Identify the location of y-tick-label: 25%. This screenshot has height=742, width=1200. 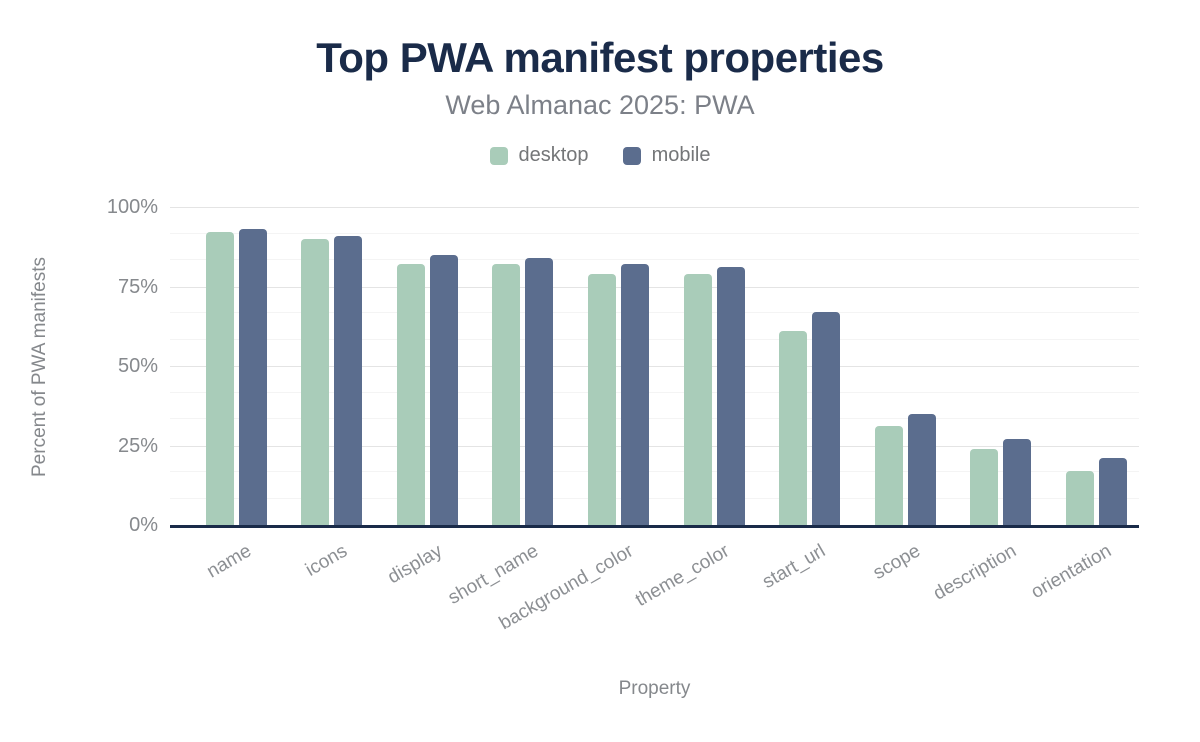
(137, 445).